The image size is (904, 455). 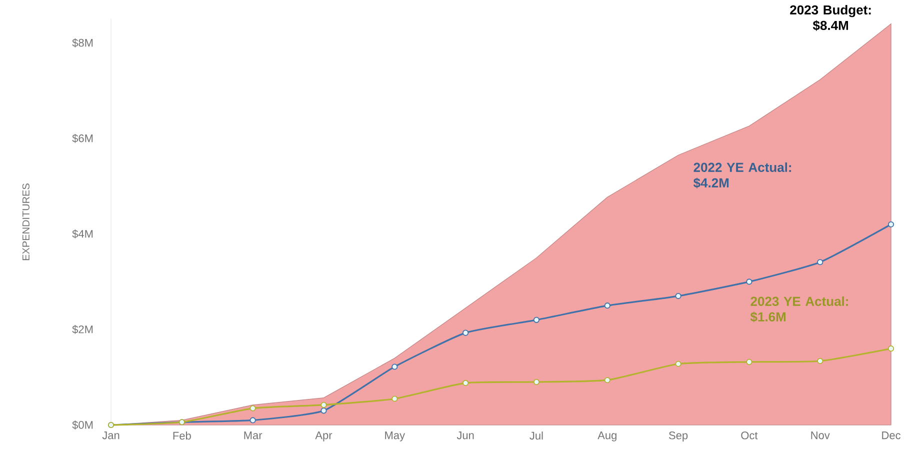 I want to click on annotation: 2022 YE Actual: $4.2M, so click(x=742, y=175).